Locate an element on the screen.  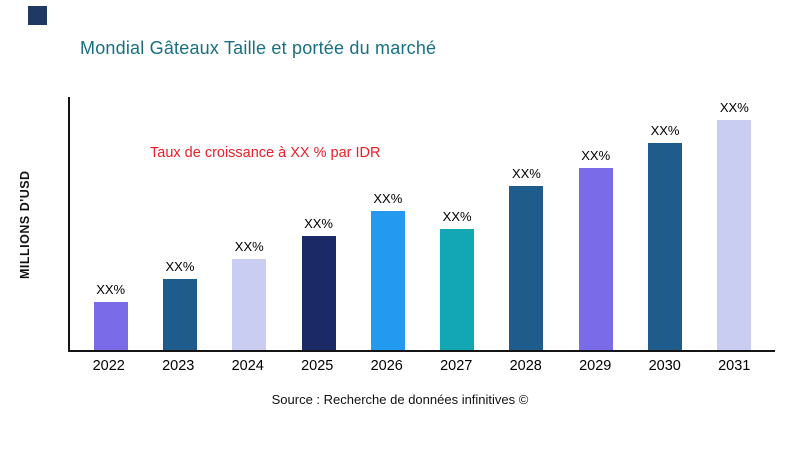
x-tick-2024: 2024 is located at coordinates (247, 366).